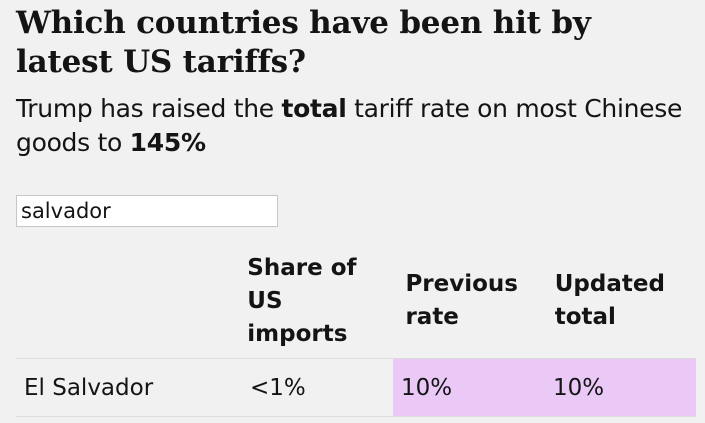 The height and width of the screenshot is (423, 705). Describe the element at coordinates (89, 387) in the screenshot. I see `cell-country: El Salvador` at that location.